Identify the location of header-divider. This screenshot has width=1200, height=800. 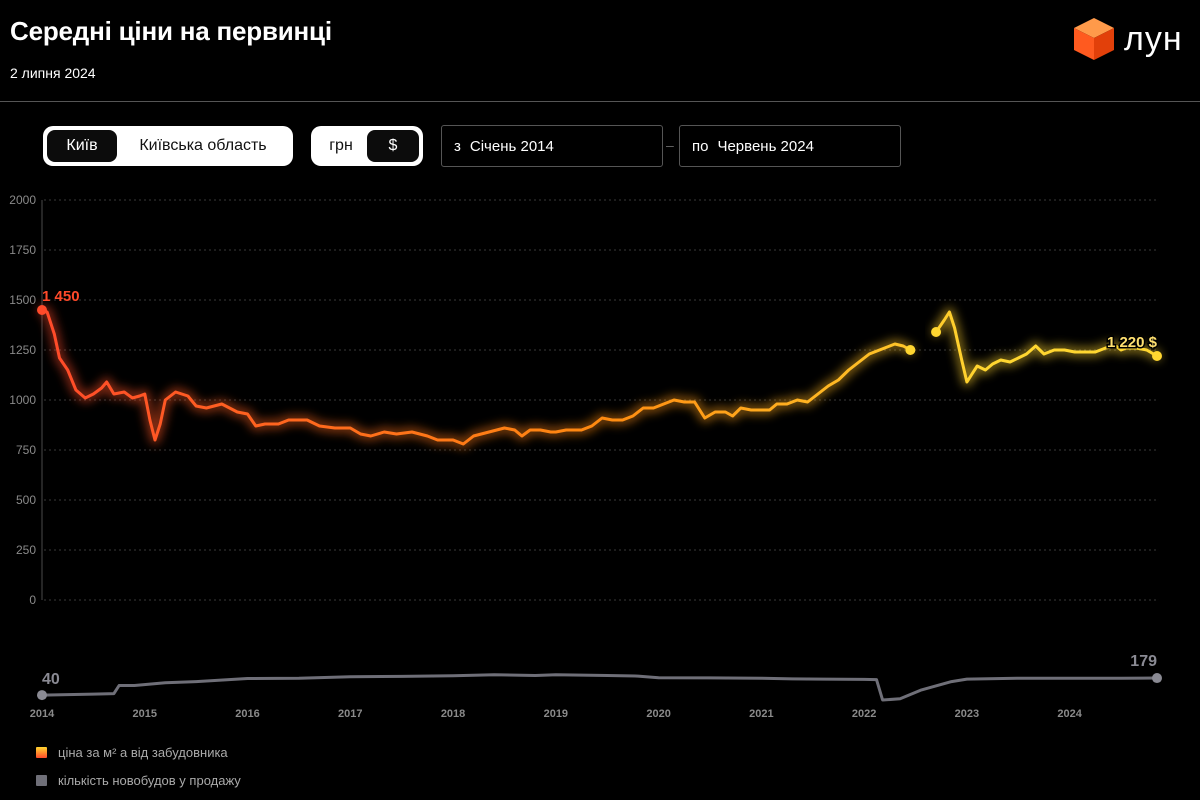
(600, 101).